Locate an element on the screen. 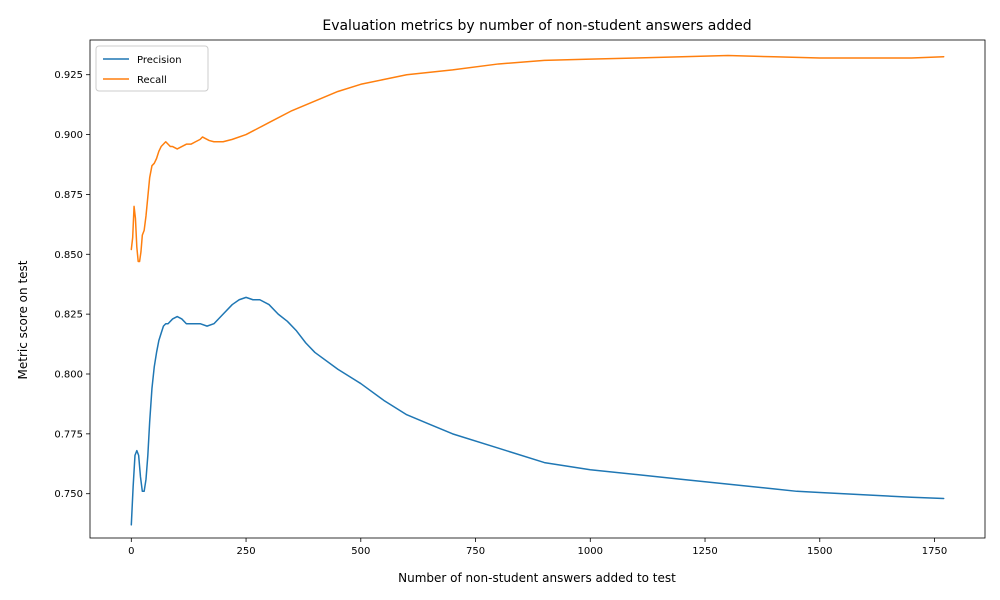  legend-label-recall: Recall is located at coordinates (152, 80).